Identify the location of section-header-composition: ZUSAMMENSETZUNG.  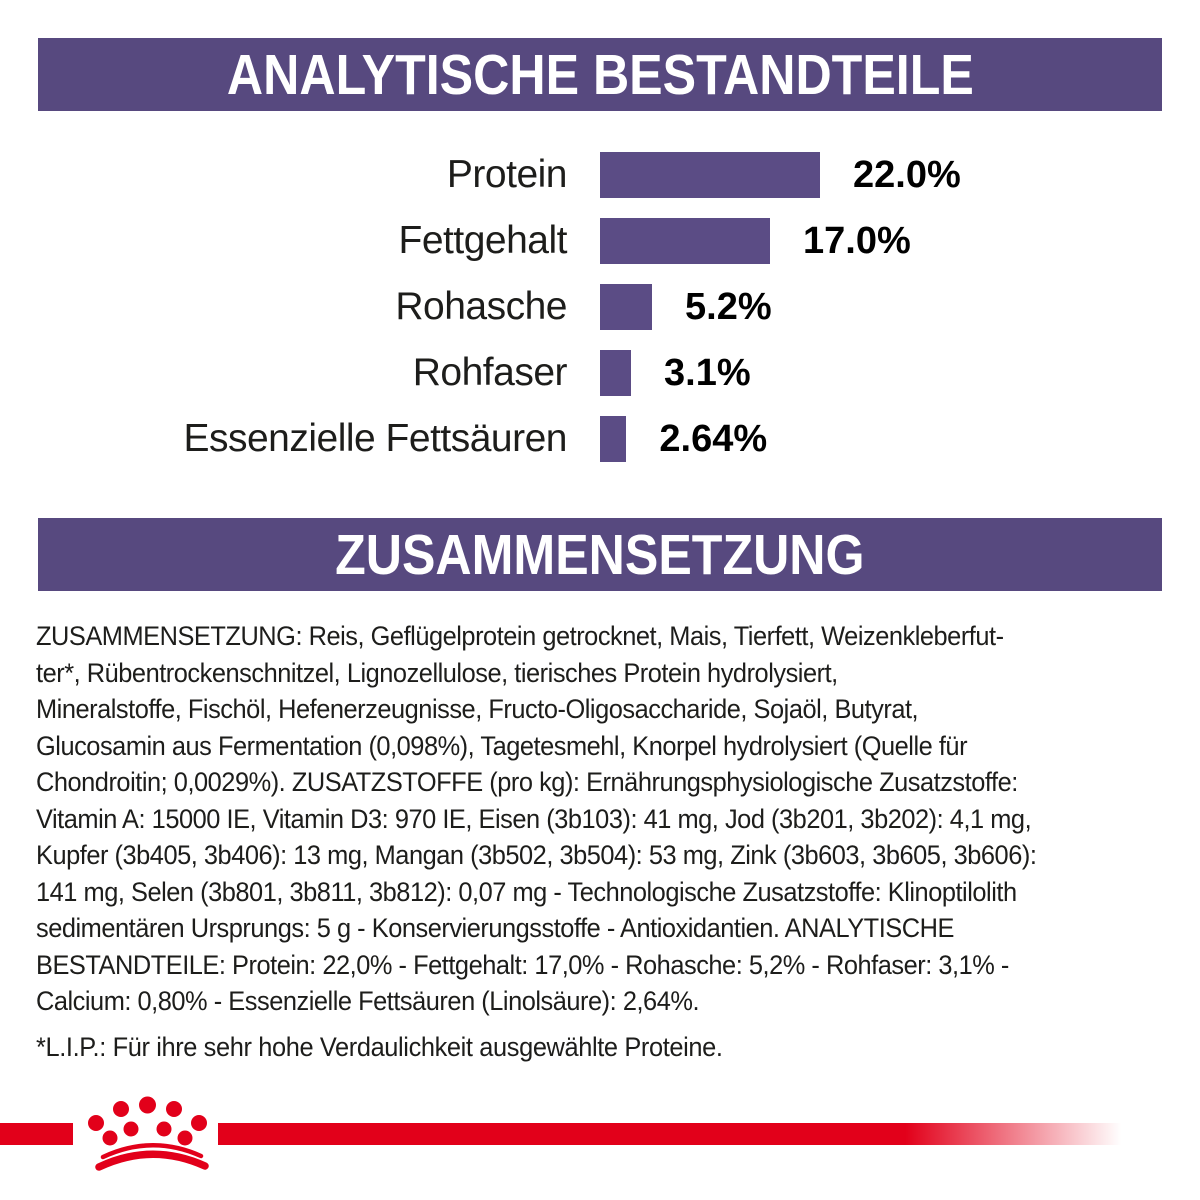
(600, 554).